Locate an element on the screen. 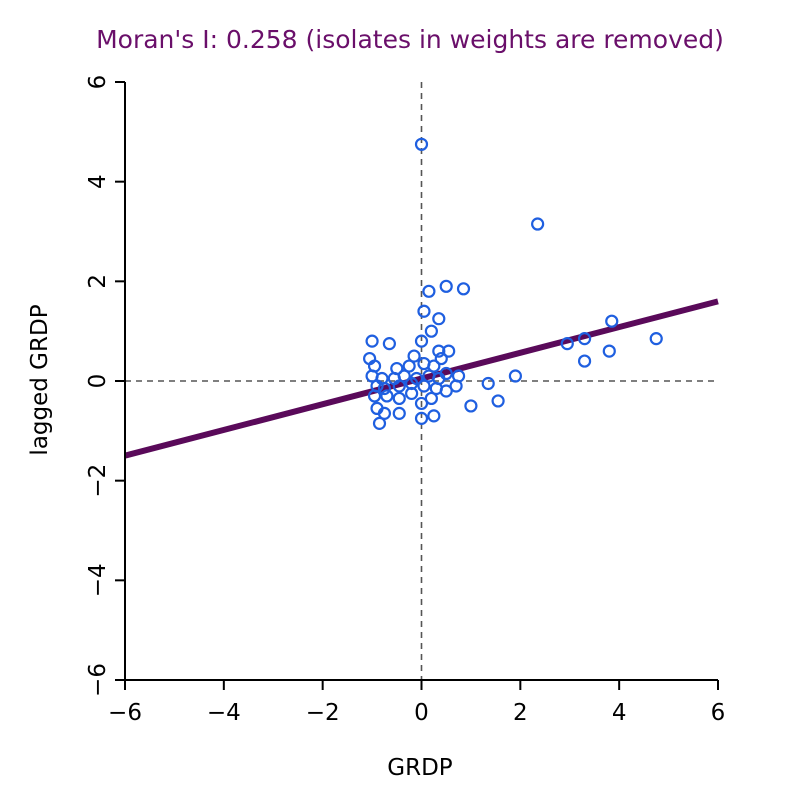  x-tick-label: 0 is located at coordinates (421, 713).